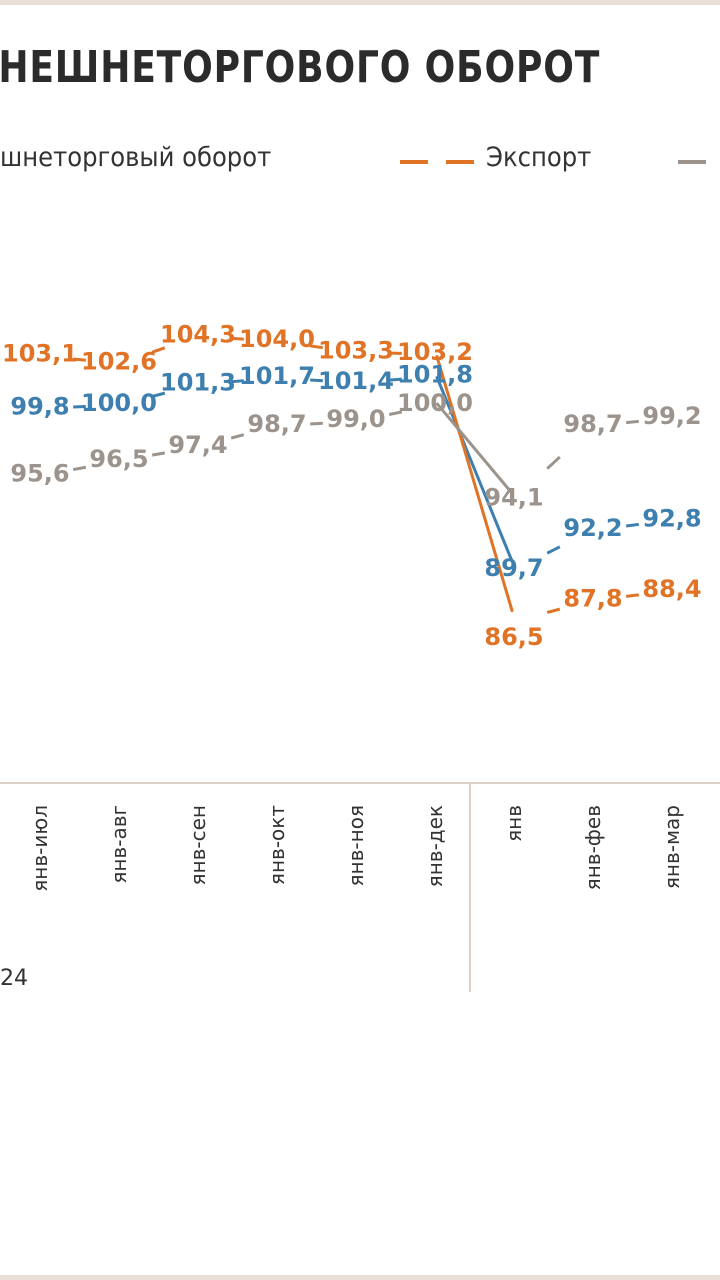 This screenshot has width=720, height=1280. Describe the element at coordinates (356, 350) in the screenshot. I see `series-1-data-label: 103,3` at that location.